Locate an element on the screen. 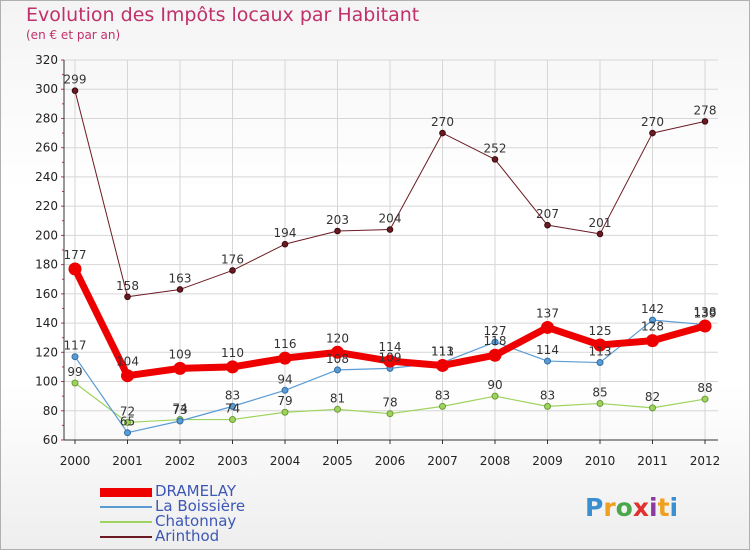 This screenshot has width=750, height=550. x-tick-label: 2011 is located at coordinates (652, 461).